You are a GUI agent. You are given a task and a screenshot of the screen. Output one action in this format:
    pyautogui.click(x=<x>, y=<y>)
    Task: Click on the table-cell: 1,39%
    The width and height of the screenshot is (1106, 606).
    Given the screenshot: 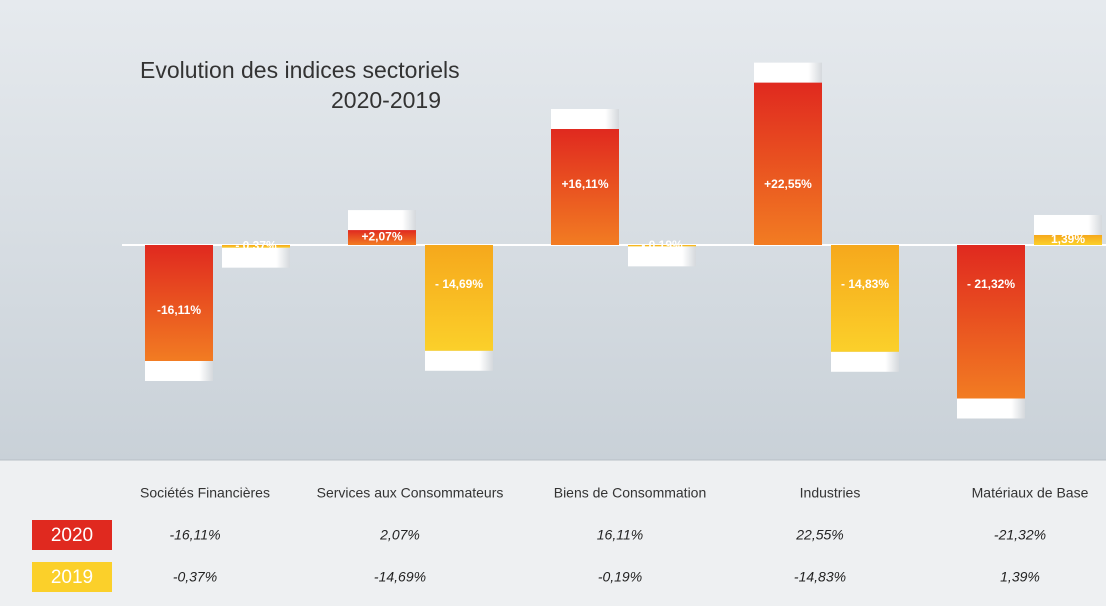 What is the action you would take?
    pyautogui.click(x=1020, y=577)
    